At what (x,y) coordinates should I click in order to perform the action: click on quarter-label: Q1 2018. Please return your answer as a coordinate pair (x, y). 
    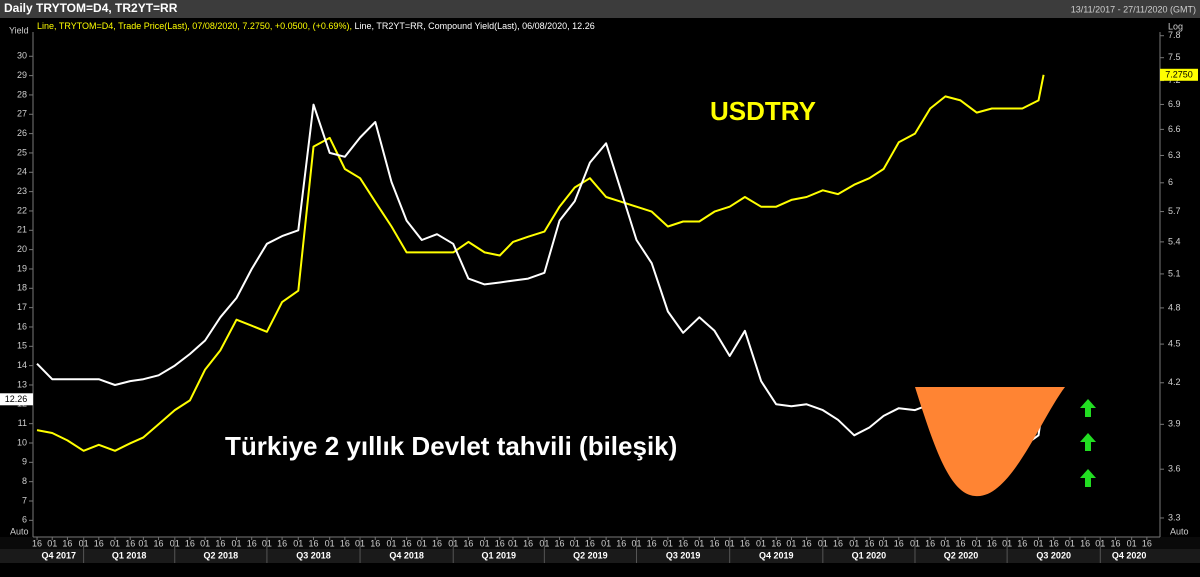
    Looking at the image, I should click on (129, 555).